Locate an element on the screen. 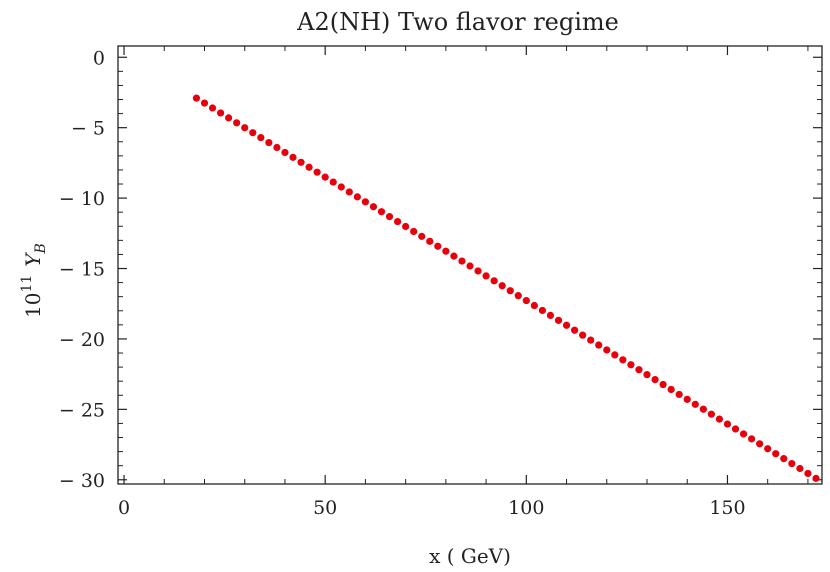 The height and width of the screenshot is (572, 830). y-tick-label: − 20 is located at coordinates (82, 340).